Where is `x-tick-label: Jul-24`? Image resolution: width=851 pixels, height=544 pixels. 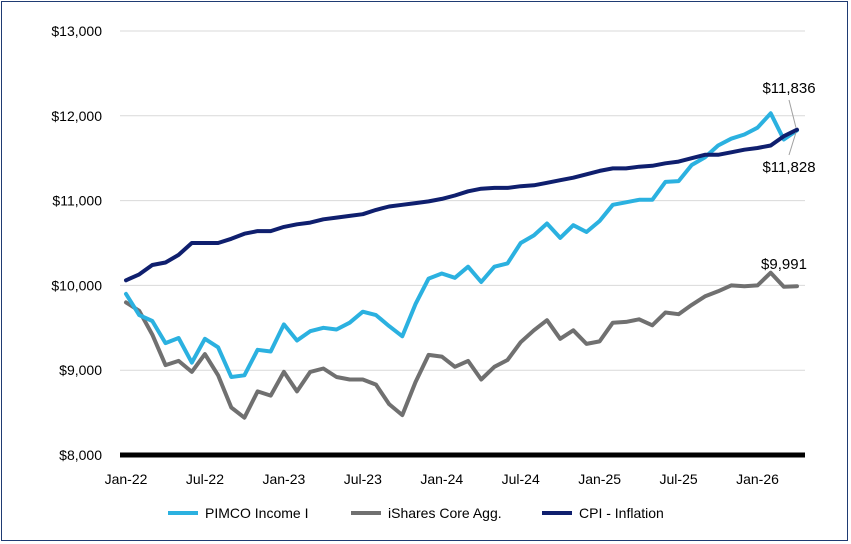 x-tick-label: Jul-24 is located at coordinates (521, 479).